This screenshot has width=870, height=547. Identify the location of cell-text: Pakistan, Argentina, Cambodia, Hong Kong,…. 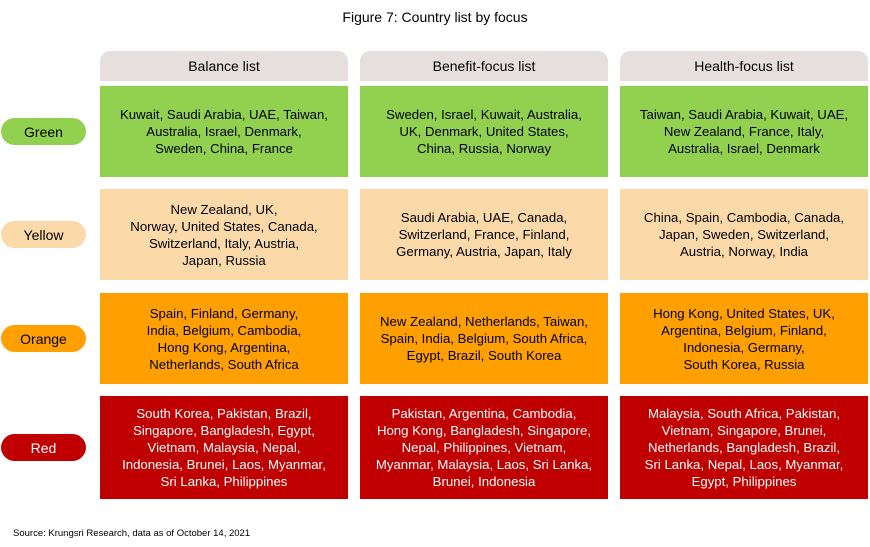
(484, 447).